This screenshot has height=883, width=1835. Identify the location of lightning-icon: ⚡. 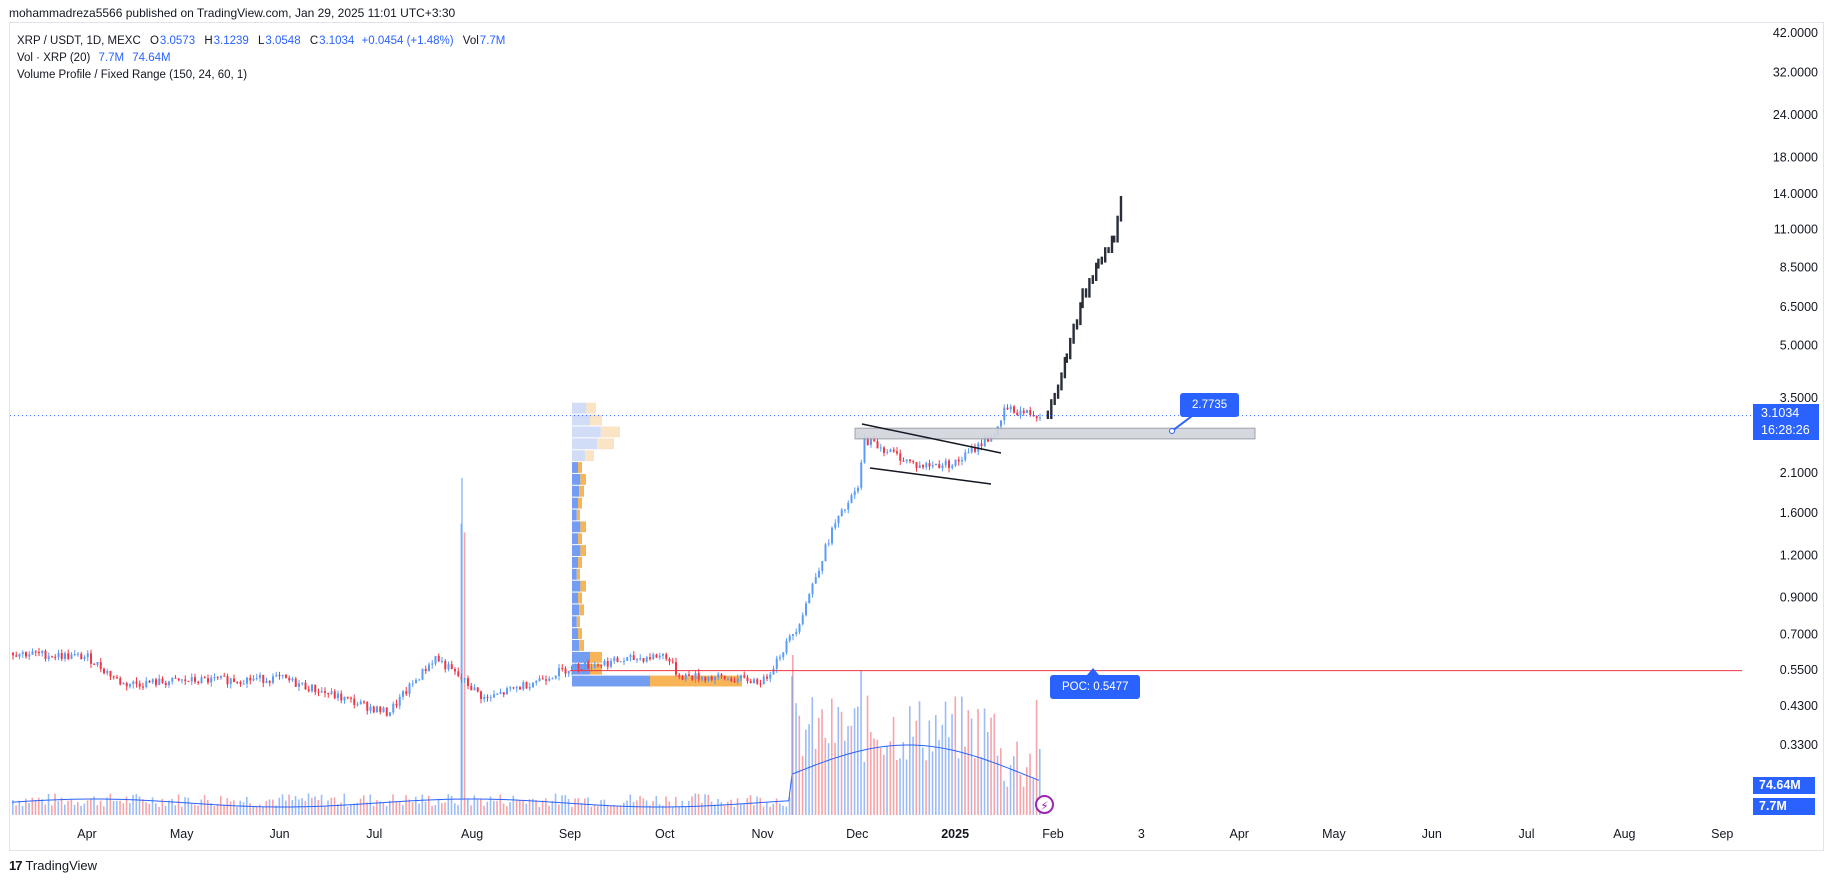
(1044, 804).